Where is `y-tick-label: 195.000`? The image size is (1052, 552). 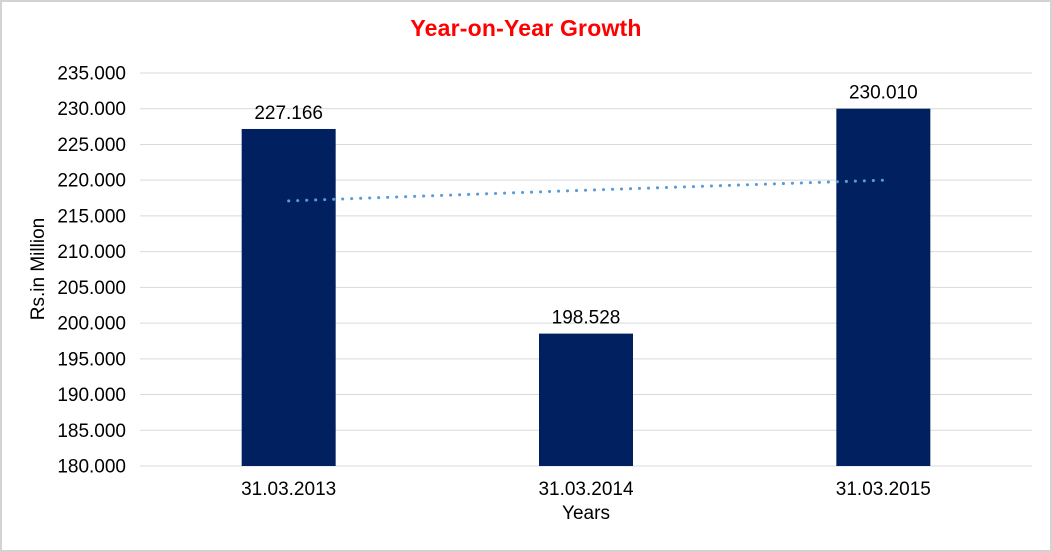
y-tick-label: 195.000 is located at coordinates (91, 359).